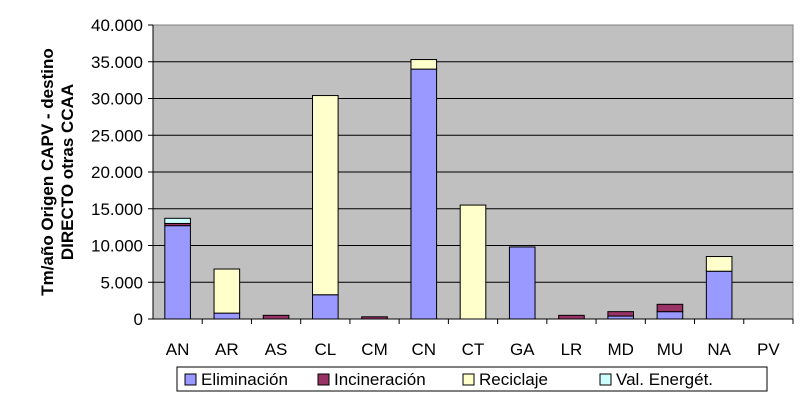  Describe the element at coordinates (117, 99) in the screenshot. I see `y-tick-label: 30.000` at that location.